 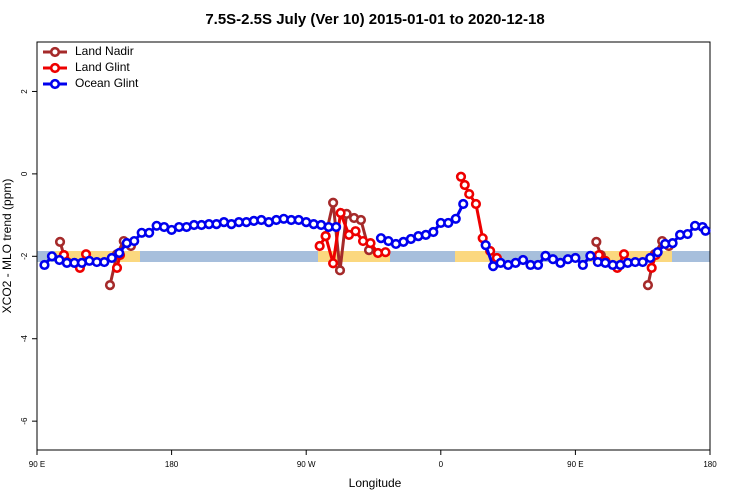 What do you see at coordinates (306, 464) in the screenshot?
I see `x-tick-label: 90 W` at bounding box center [306, 464].